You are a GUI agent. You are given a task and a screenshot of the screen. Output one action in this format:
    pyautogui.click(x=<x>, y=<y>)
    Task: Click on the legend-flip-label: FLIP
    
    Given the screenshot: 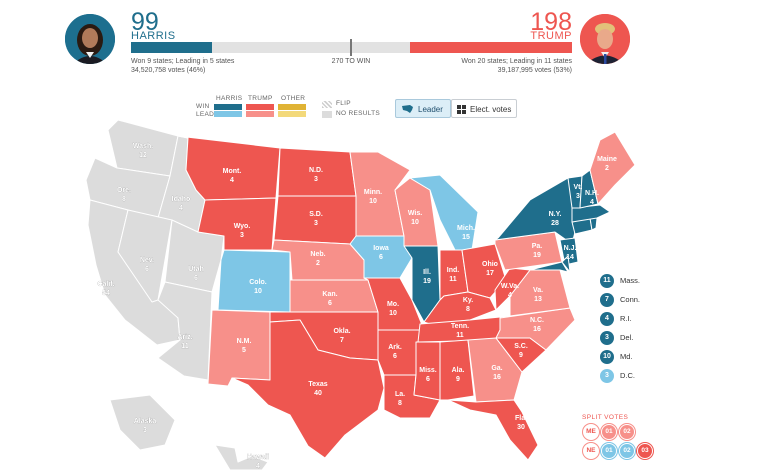 What is the action you would take?
    pyautogui.click(x=343, y=103)
    